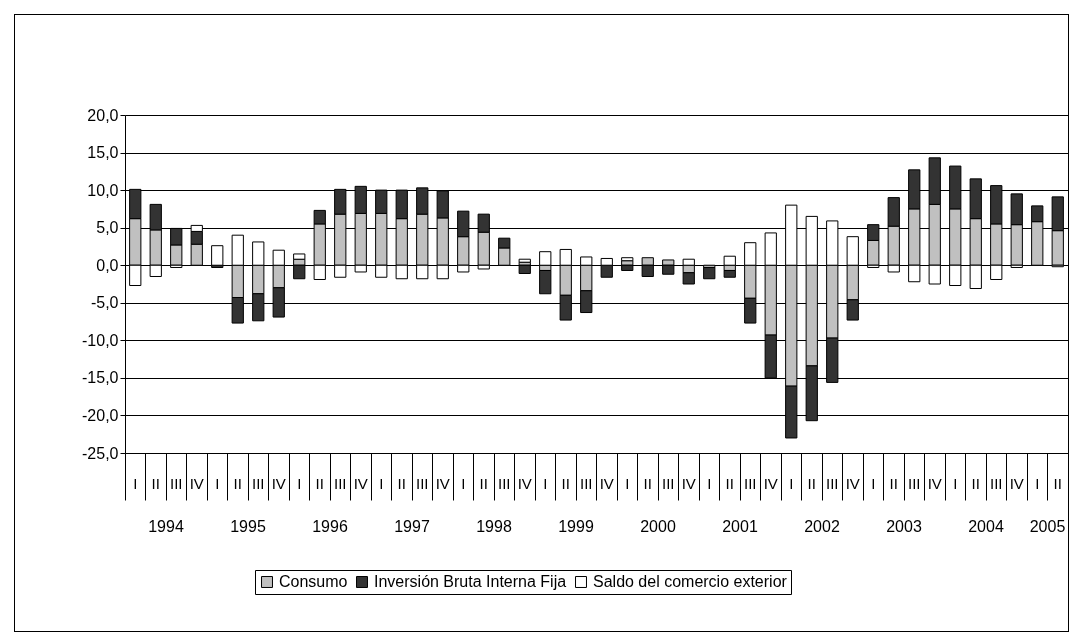  I want to click on legend-label: Saldo del comercio exterior, so click(690, 581).